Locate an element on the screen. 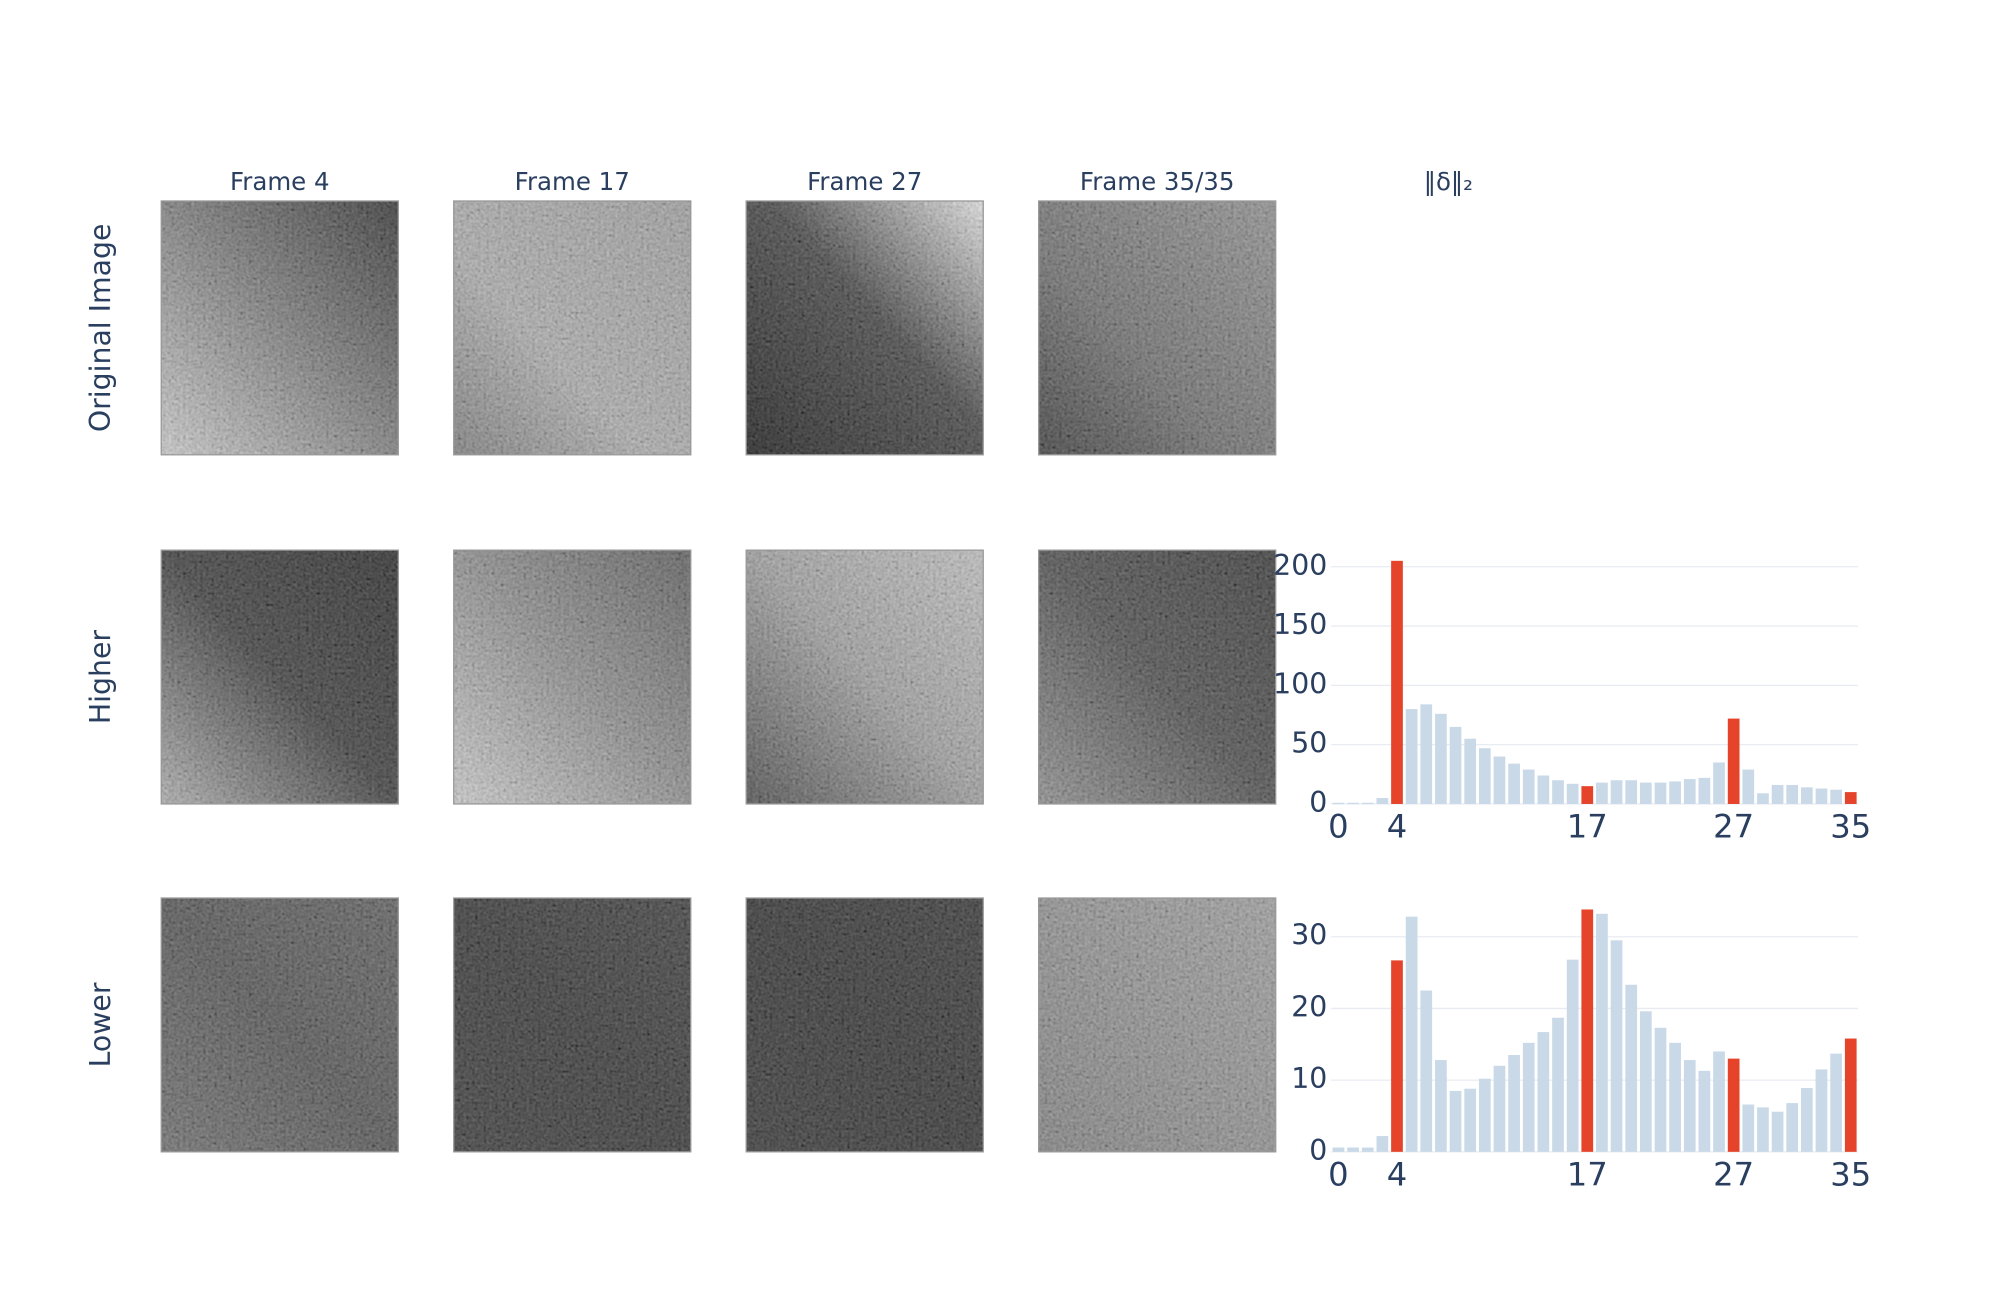 This screenshot has width=2000, height=1300. y-tick-label: 200 is located at coordinates (1300, 565).